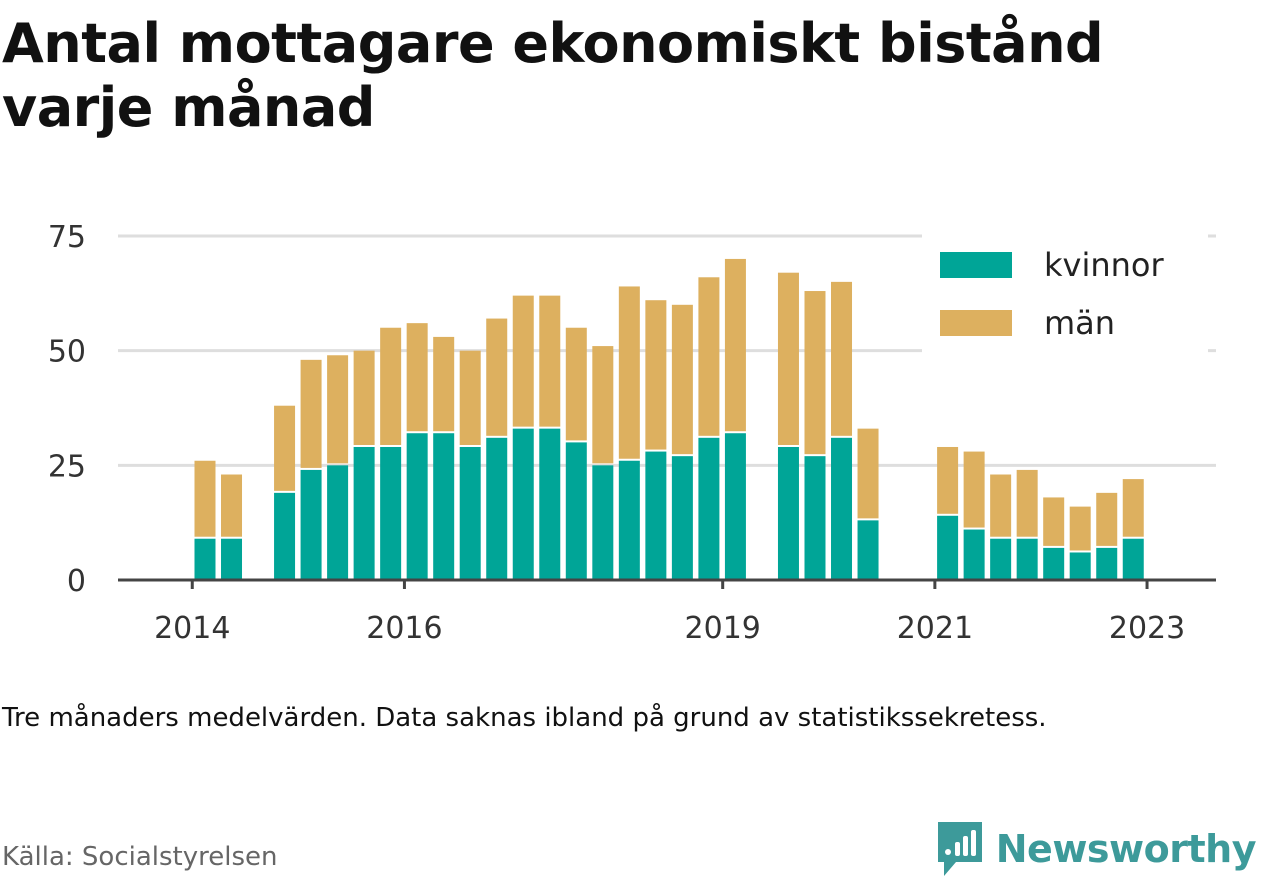 Image resolution: width=1262 pixels, height=880 pixels. What do you see at coordinates (140, 857) in the screenshot?
I see `source-note: Källa: Socialstyrelsen` at bounding box center [140, 857].